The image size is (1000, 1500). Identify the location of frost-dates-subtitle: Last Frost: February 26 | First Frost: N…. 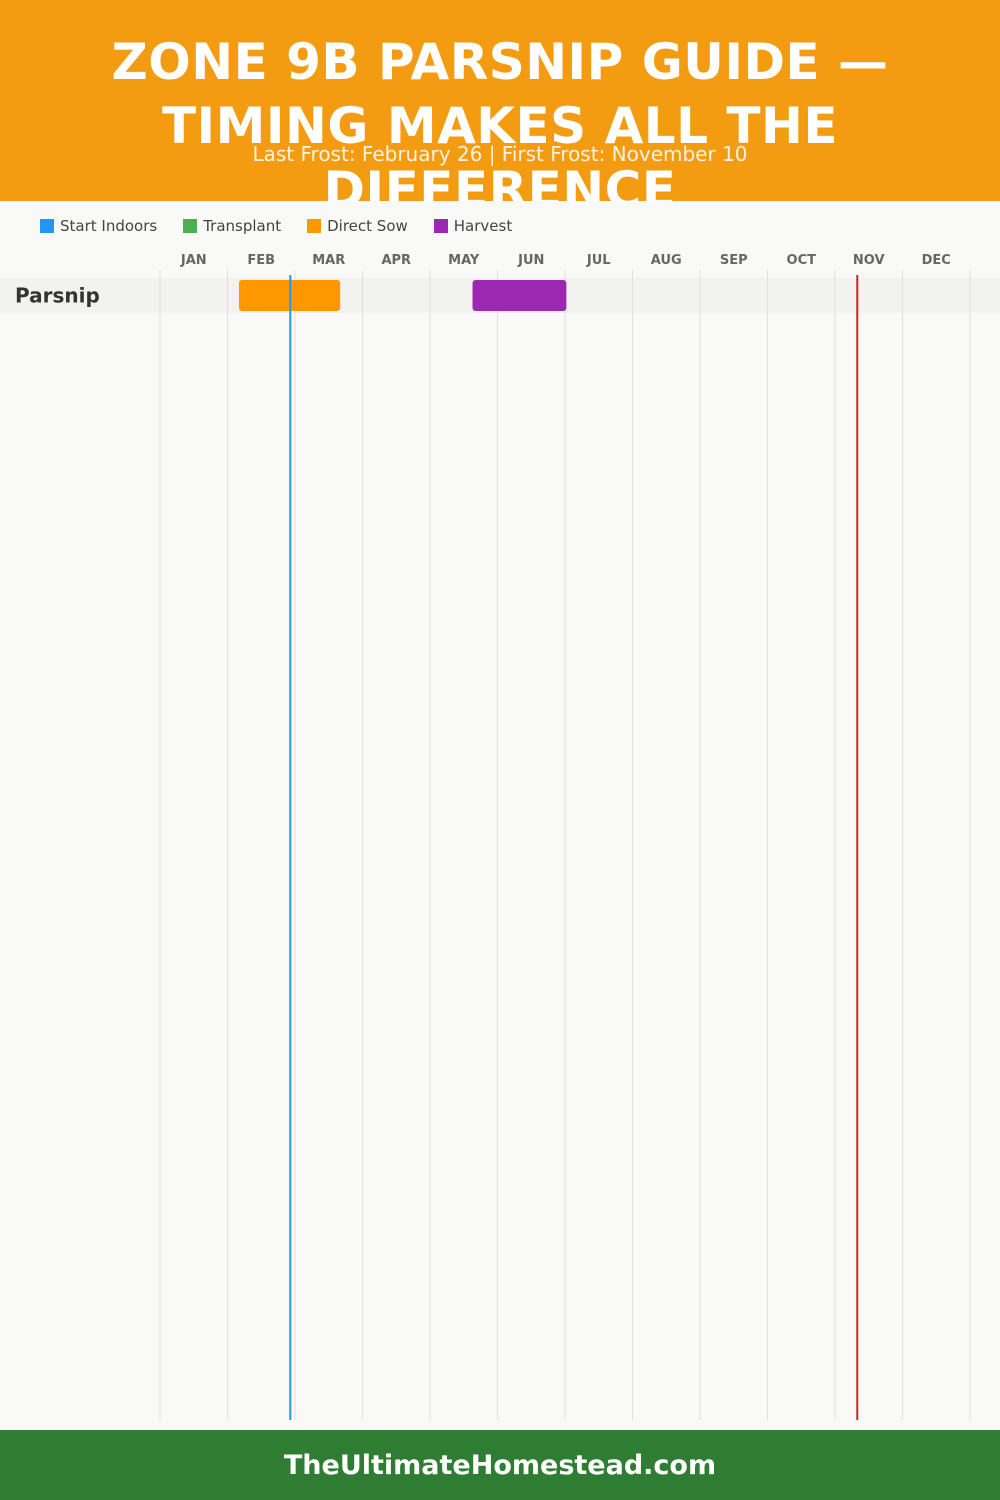
(500, 154).